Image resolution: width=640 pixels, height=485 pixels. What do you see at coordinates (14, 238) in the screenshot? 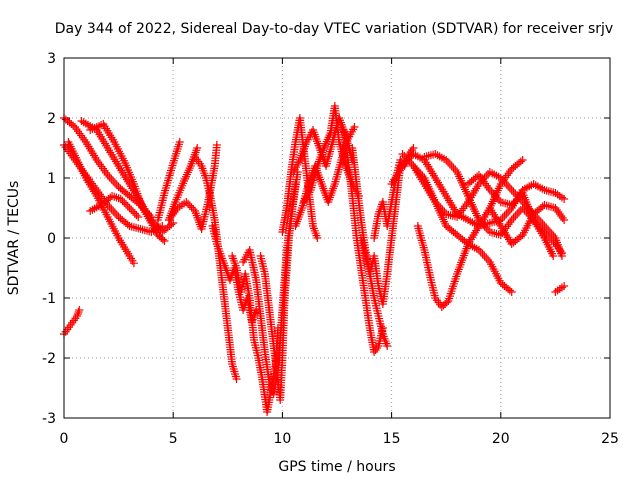
I see `y-axis-label: SDTVAR / TECUs` at bounding box center [14, 238].